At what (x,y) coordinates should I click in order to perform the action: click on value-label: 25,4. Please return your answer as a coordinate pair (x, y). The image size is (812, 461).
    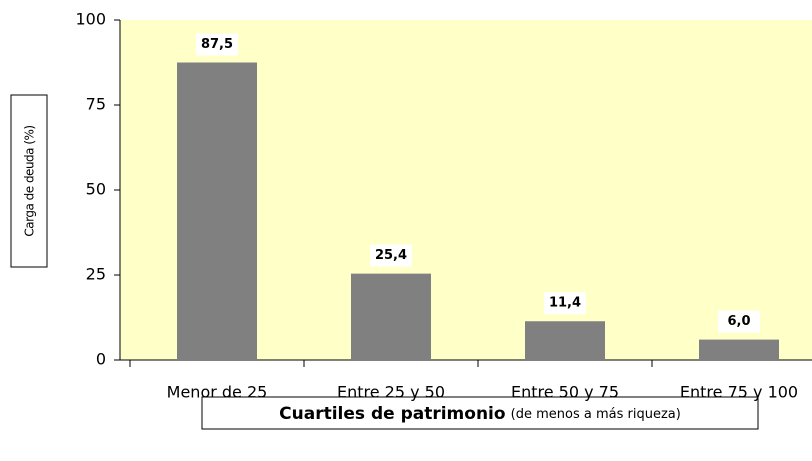
    Looking at the image, I should click on (391, 255).